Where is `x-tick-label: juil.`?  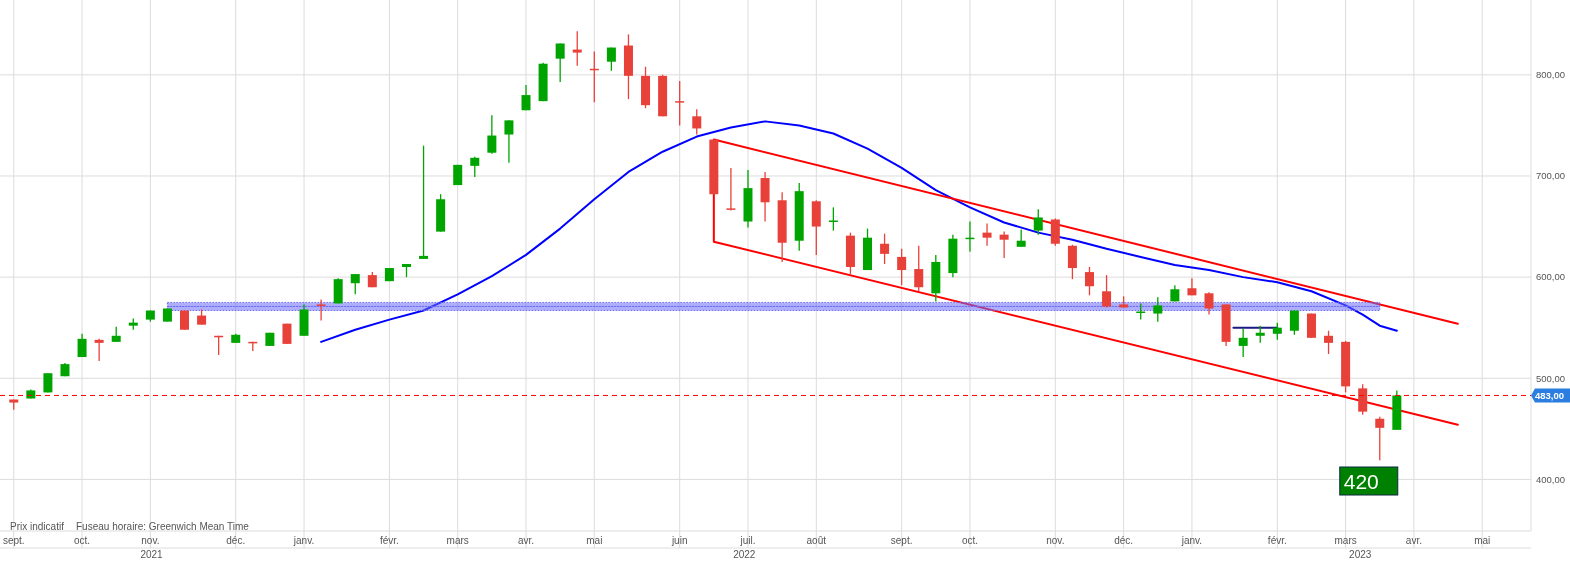
x-tick-label: juil. is located at coordinates (747, 540).